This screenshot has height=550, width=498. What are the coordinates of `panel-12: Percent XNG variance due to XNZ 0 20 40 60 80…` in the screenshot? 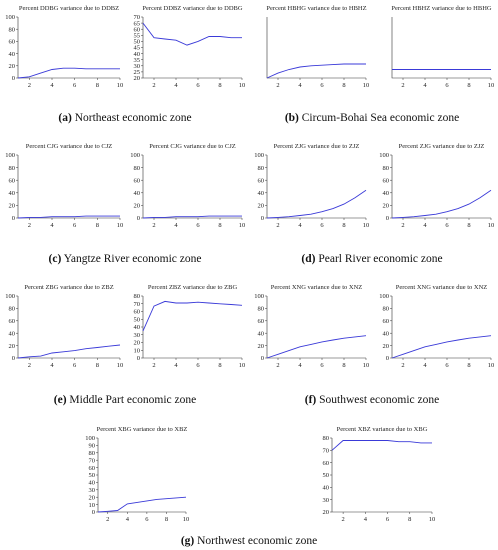 It's located at (436, 326).